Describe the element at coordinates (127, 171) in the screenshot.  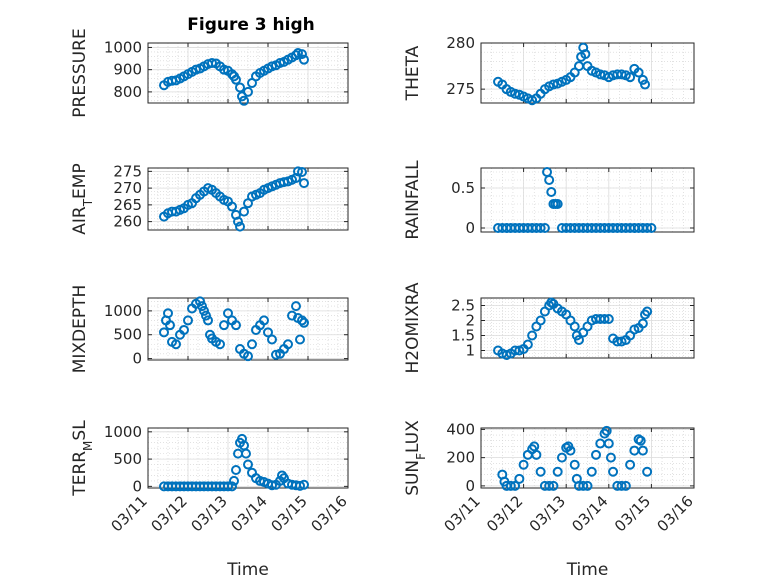
I see `y-tick-label: 275` at that location.